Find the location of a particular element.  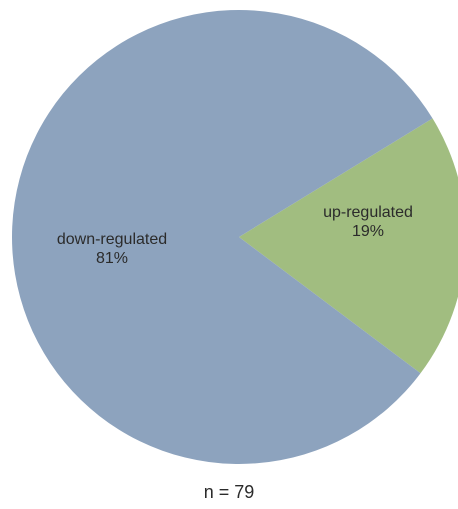

slice-label-up-regulated: up-regulated 19% is located at coordinates (368, 222).